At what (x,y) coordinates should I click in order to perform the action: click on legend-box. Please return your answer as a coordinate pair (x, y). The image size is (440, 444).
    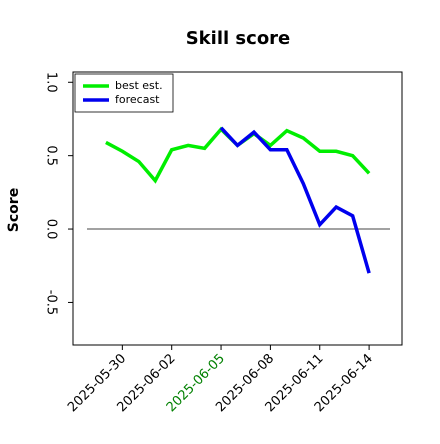
    Looking at the image, I should click on (124, 93).